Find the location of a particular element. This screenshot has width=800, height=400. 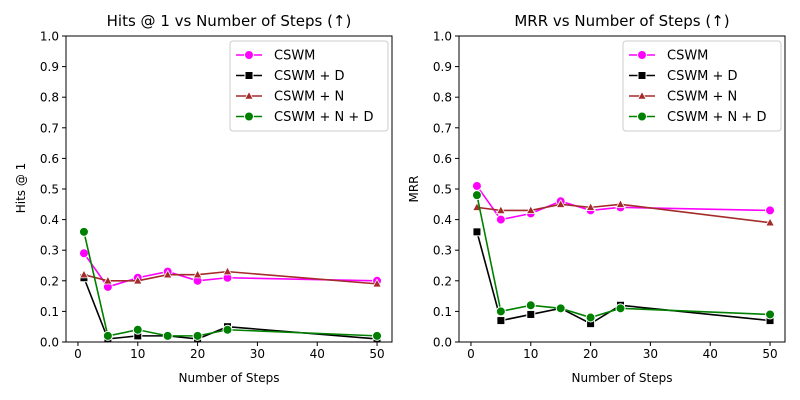

chart-title: Hits @ 1 vs Number of Steps (↑) is located at coordinates (229, 21).